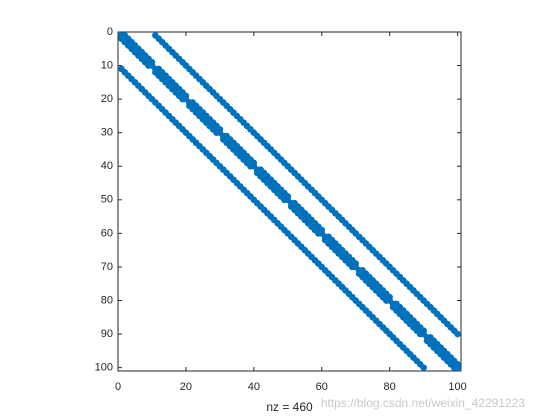 Image resolution: width=560 pixels, height=420 pixels. What do you see at coordinates (390, 387) in the screenshot?
I see `x-tick-label: 80` at bounding box center [390, 387].